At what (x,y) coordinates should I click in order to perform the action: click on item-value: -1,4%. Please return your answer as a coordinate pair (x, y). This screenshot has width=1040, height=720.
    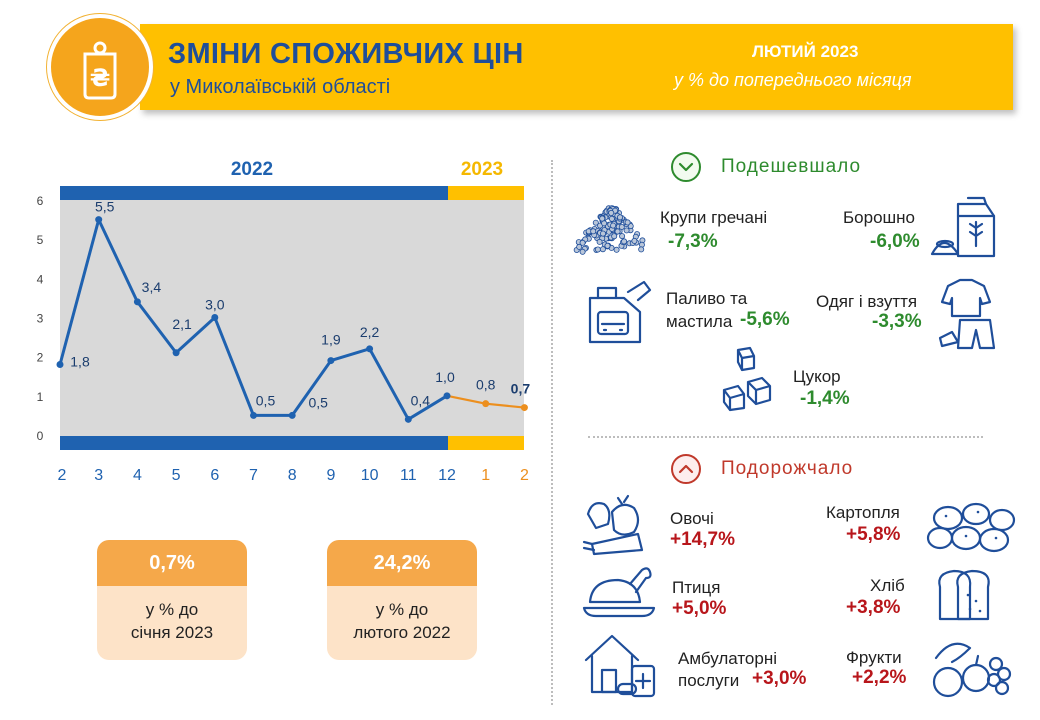
    Looking at the image, I should click on (825, 398).